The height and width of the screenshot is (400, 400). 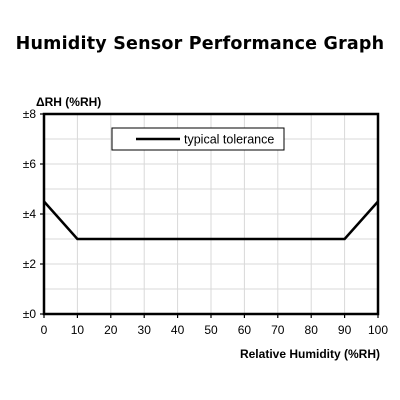 I want to click on y-tick-label-0: ±0, so click(x=30, y=314).